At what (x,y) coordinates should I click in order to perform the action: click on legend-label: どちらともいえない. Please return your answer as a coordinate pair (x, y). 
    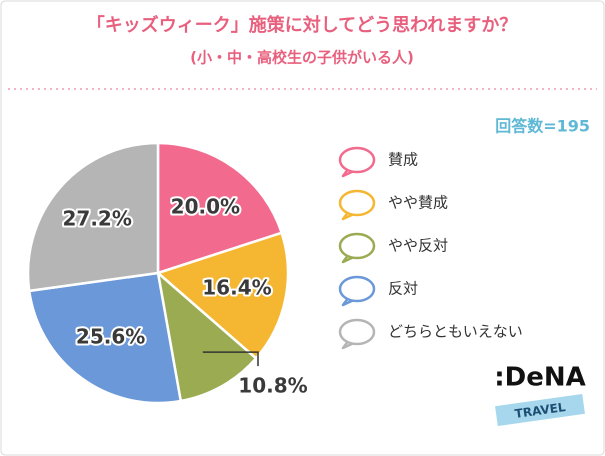
    Looking at the image, I should click on (455, 332).